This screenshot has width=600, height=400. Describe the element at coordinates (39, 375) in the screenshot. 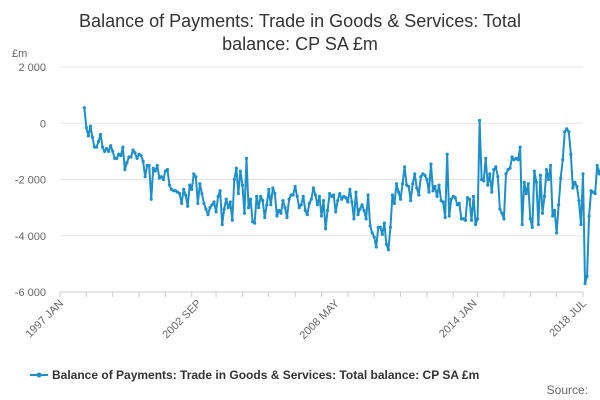

I see `legend-point-marker` at that location.